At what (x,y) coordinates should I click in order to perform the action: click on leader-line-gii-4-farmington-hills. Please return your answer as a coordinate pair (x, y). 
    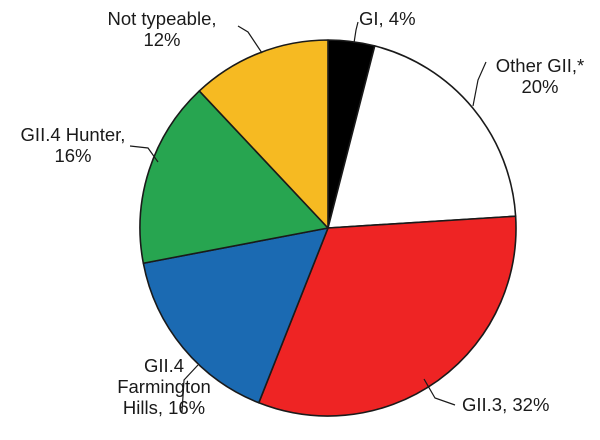
    Looking at the image, I should click on (190, 388).